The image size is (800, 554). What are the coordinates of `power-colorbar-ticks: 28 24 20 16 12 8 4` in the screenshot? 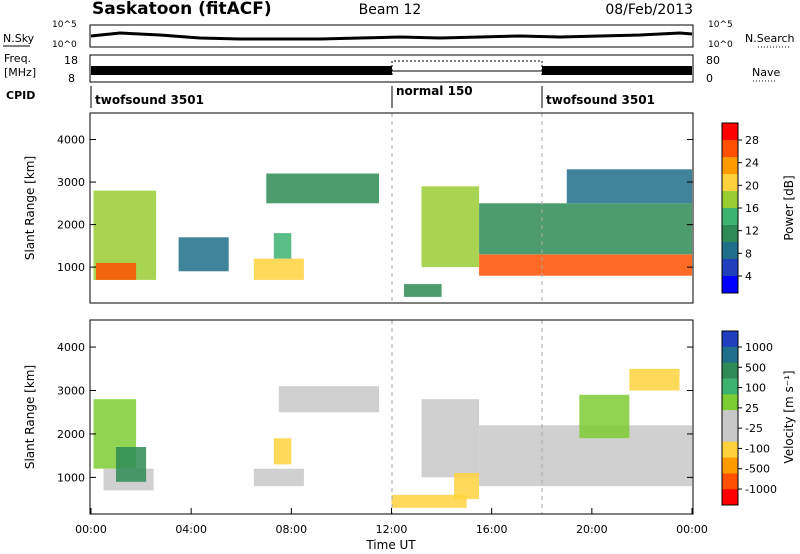 It's located at (748, 208).